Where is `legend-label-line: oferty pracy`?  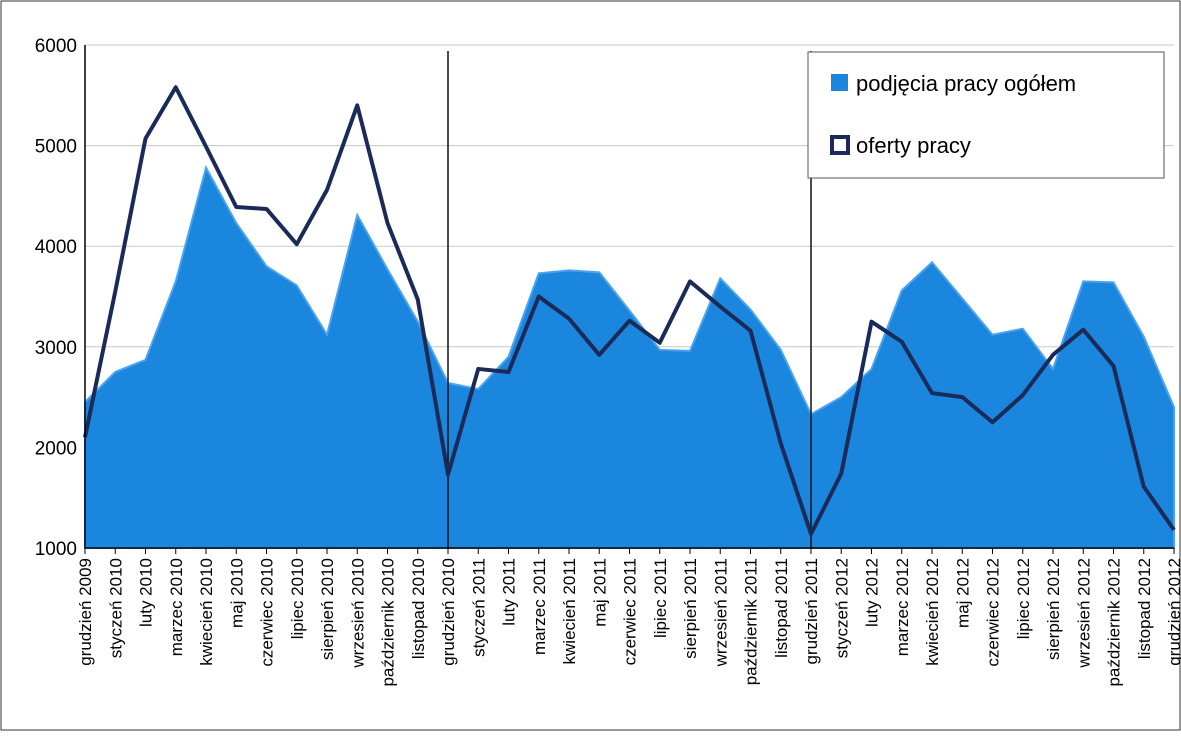 legend-label-line: oferty pracy is located at coordinates (913, 145).